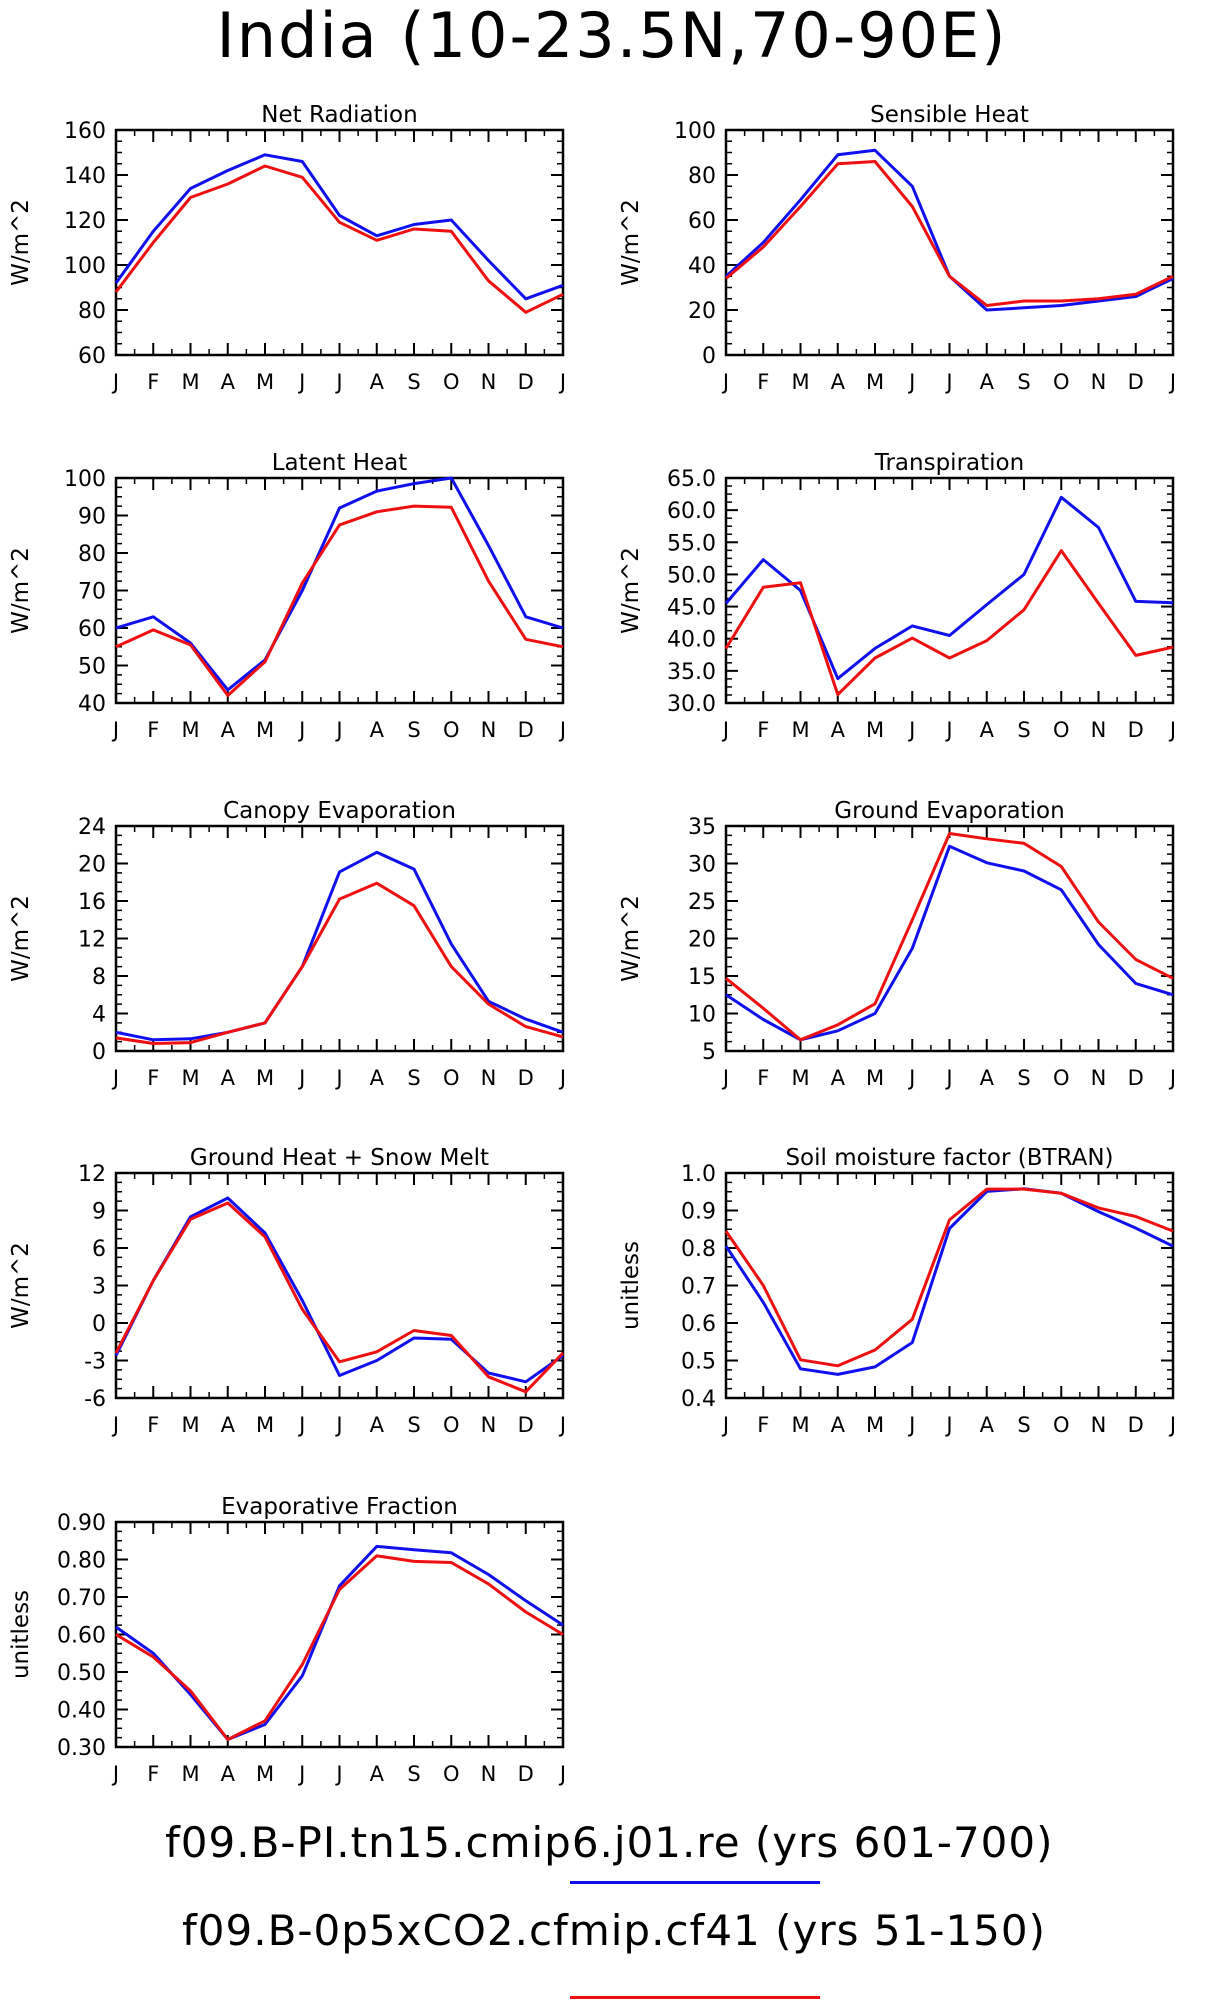 Image resolution: width=1224 pixels, height=2001 pixels. What do you see at coordinates (698, 1174) in the screenshot?
I see `y-tick-label: 1.0` at bounding box center [698, 1174].